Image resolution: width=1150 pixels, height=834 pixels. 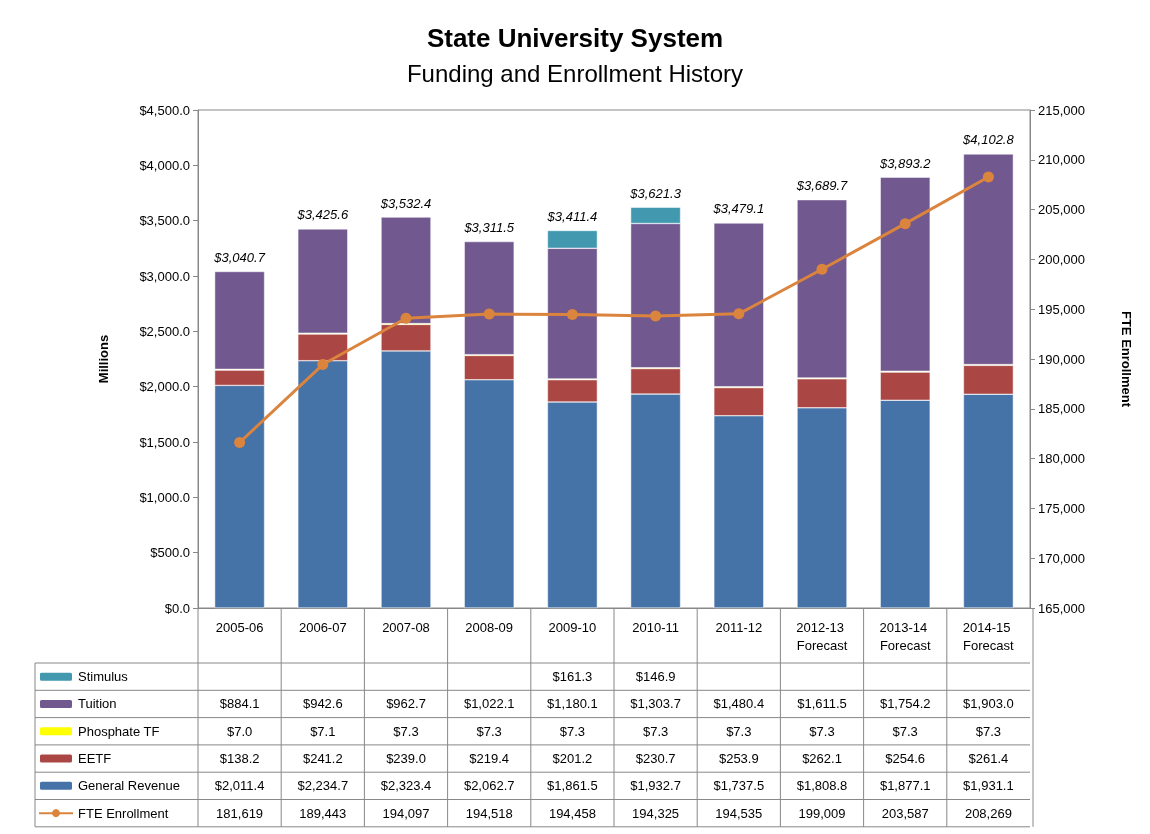 I want to click on legend-label: General Revenue, so click(x=129, y=786).